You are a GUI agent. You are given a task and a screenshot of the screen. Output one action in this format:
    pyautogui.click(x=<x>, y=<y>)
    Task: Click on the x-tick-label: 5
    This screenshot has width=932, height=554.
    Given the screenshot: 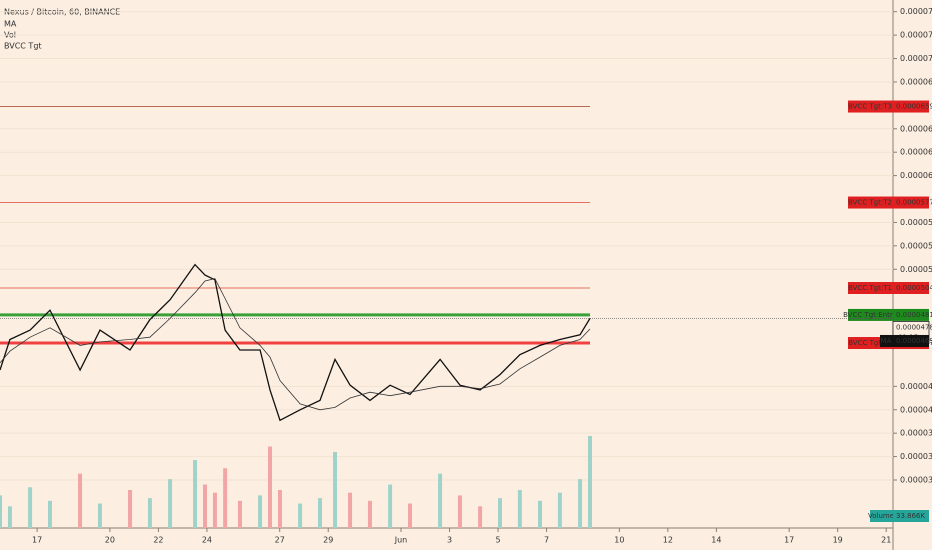 What is the action you would take?
    pyautogui.click(x=498, y=540)
    